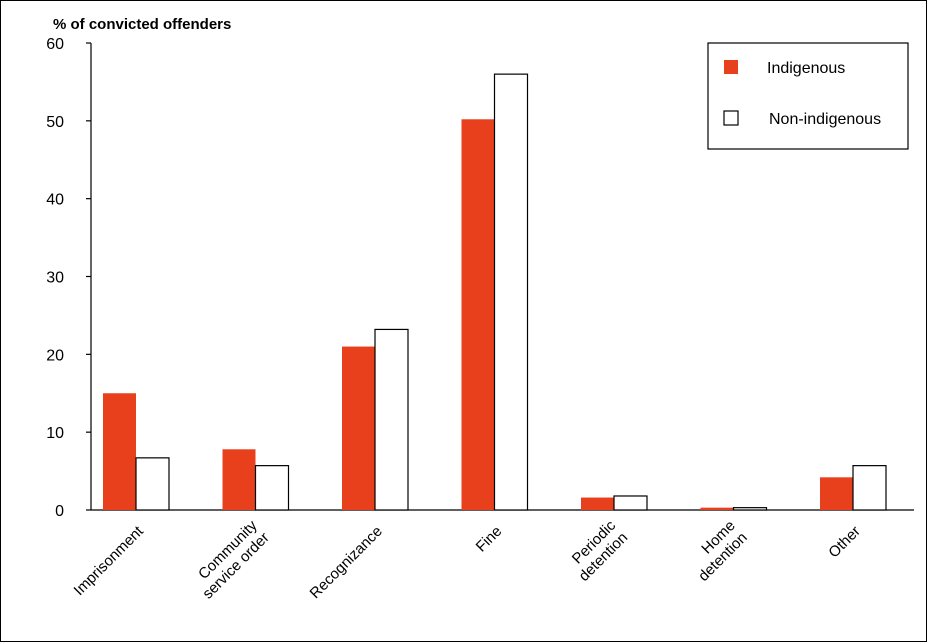 The image size is (927, 642). I want to click on y-axis-title: % of convicted offenders, so click(142, 24).